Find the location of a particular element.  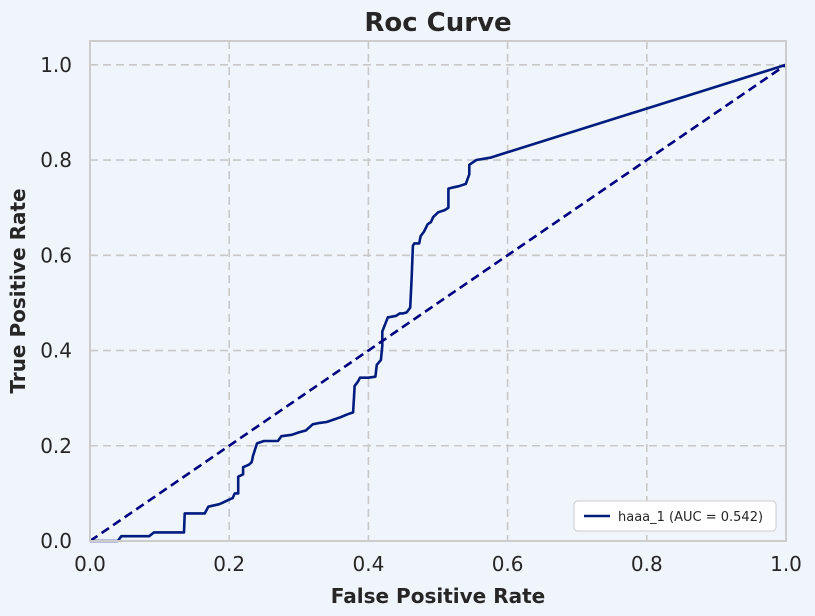

y-tick-label: 0.8 is located at coordinates (56, 160).